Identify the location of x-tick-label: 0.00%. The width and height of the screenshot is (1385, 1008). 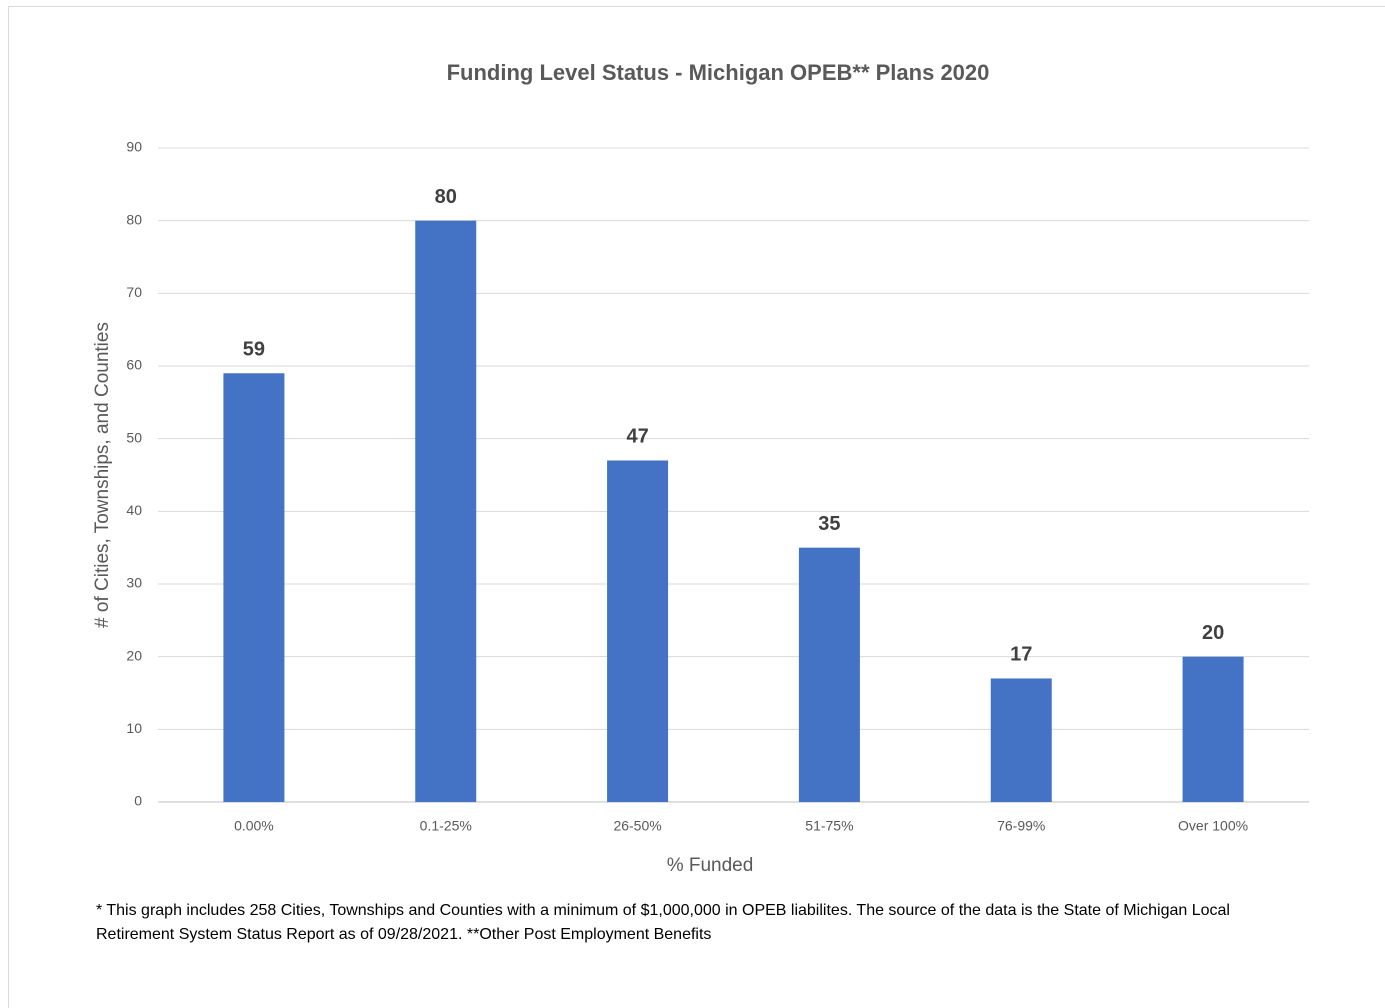
(254, 826).